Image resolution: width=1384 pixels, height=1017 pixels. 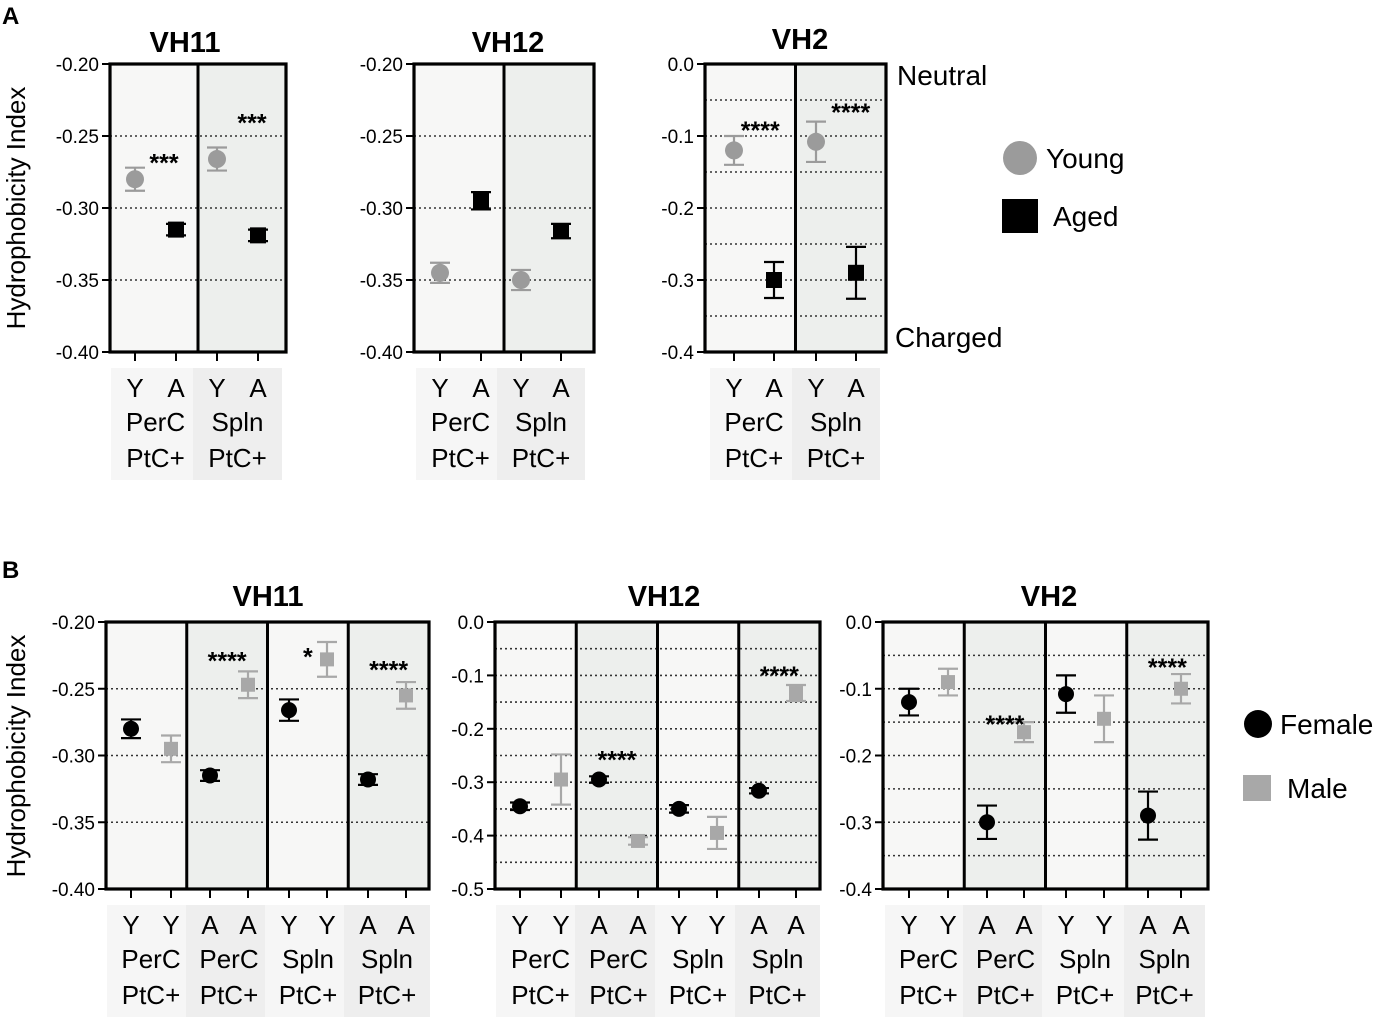 I want to click on neutral-label: Neutral, so click(x=942, y=75).